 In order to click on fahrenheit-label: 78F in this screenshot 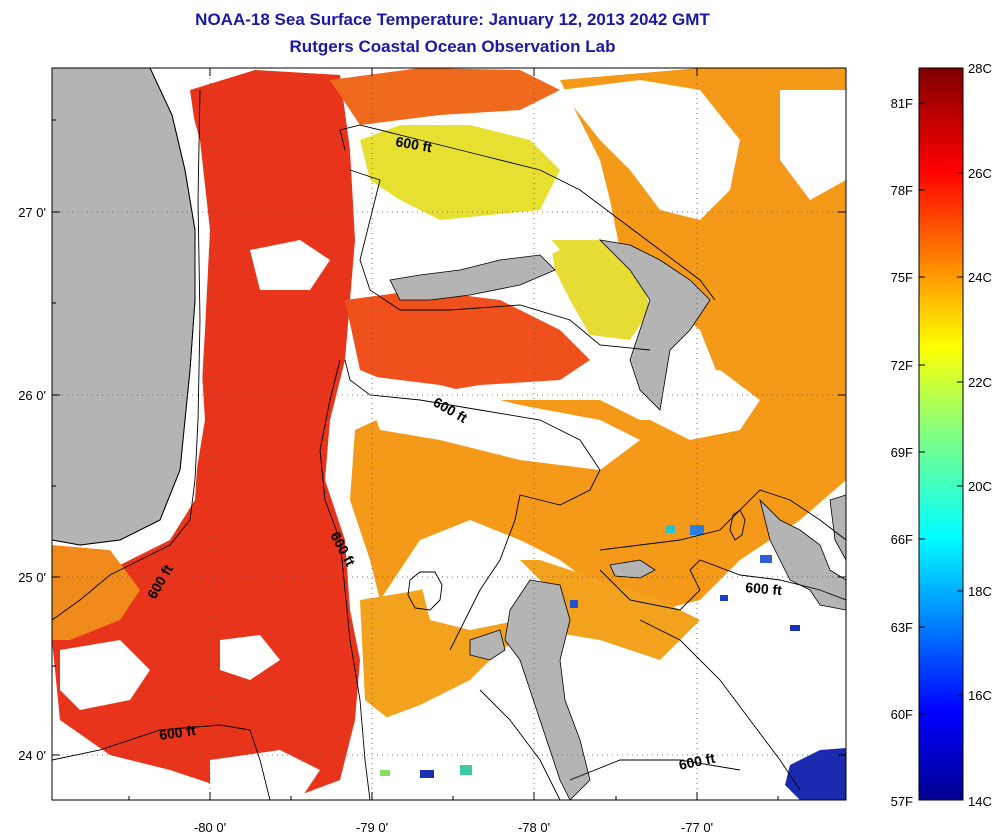, I will do `click(902, 190)`.